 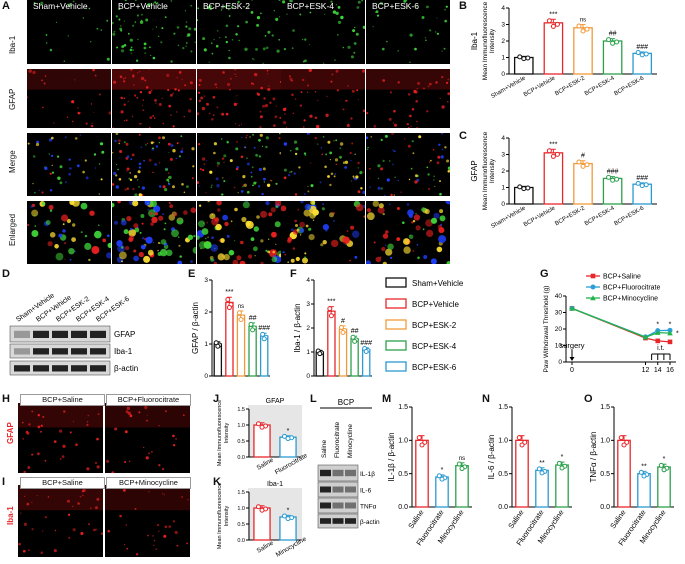 What do you see at coordinates (644, 466) in the screenshot?
I see `significance-label: **` at bounding box center [644, 466].